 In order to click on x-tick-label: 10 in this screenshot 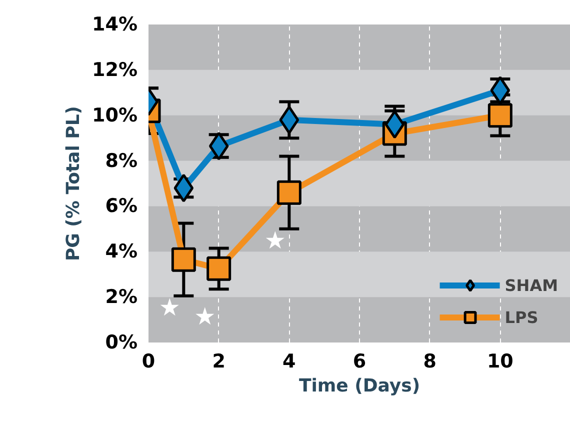, I will do `click(500, 361)`.